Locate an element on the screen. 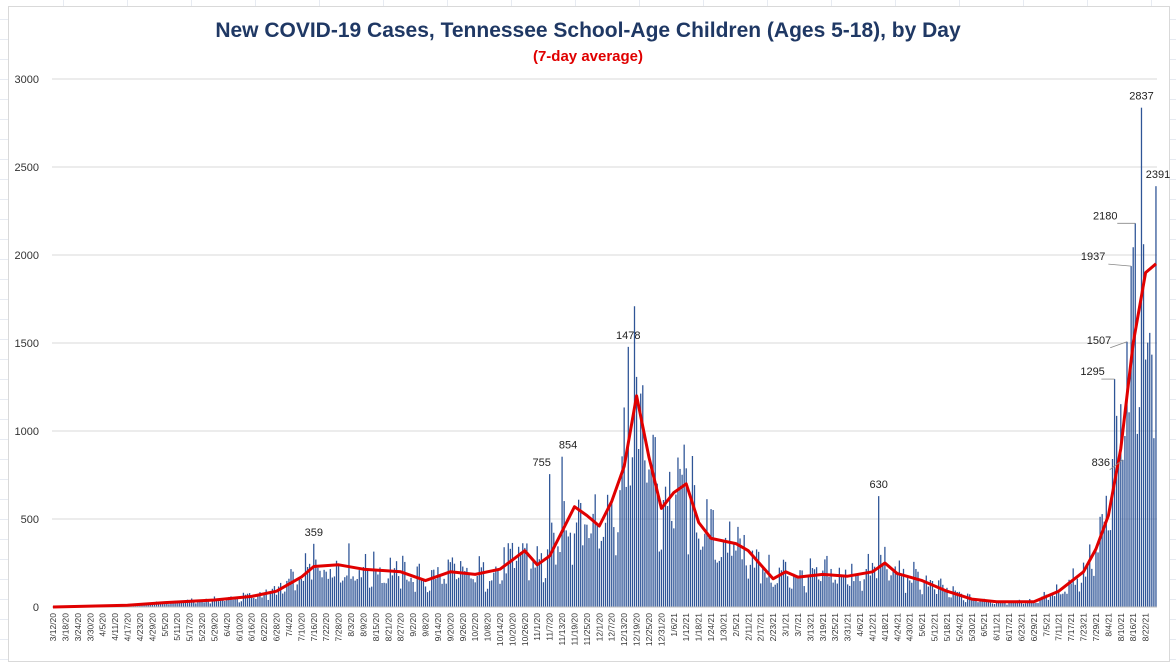 The width and height of the screenshot is (1176, 662). x-tick-label: 4/12/21 is located at coordinates (872, 627).